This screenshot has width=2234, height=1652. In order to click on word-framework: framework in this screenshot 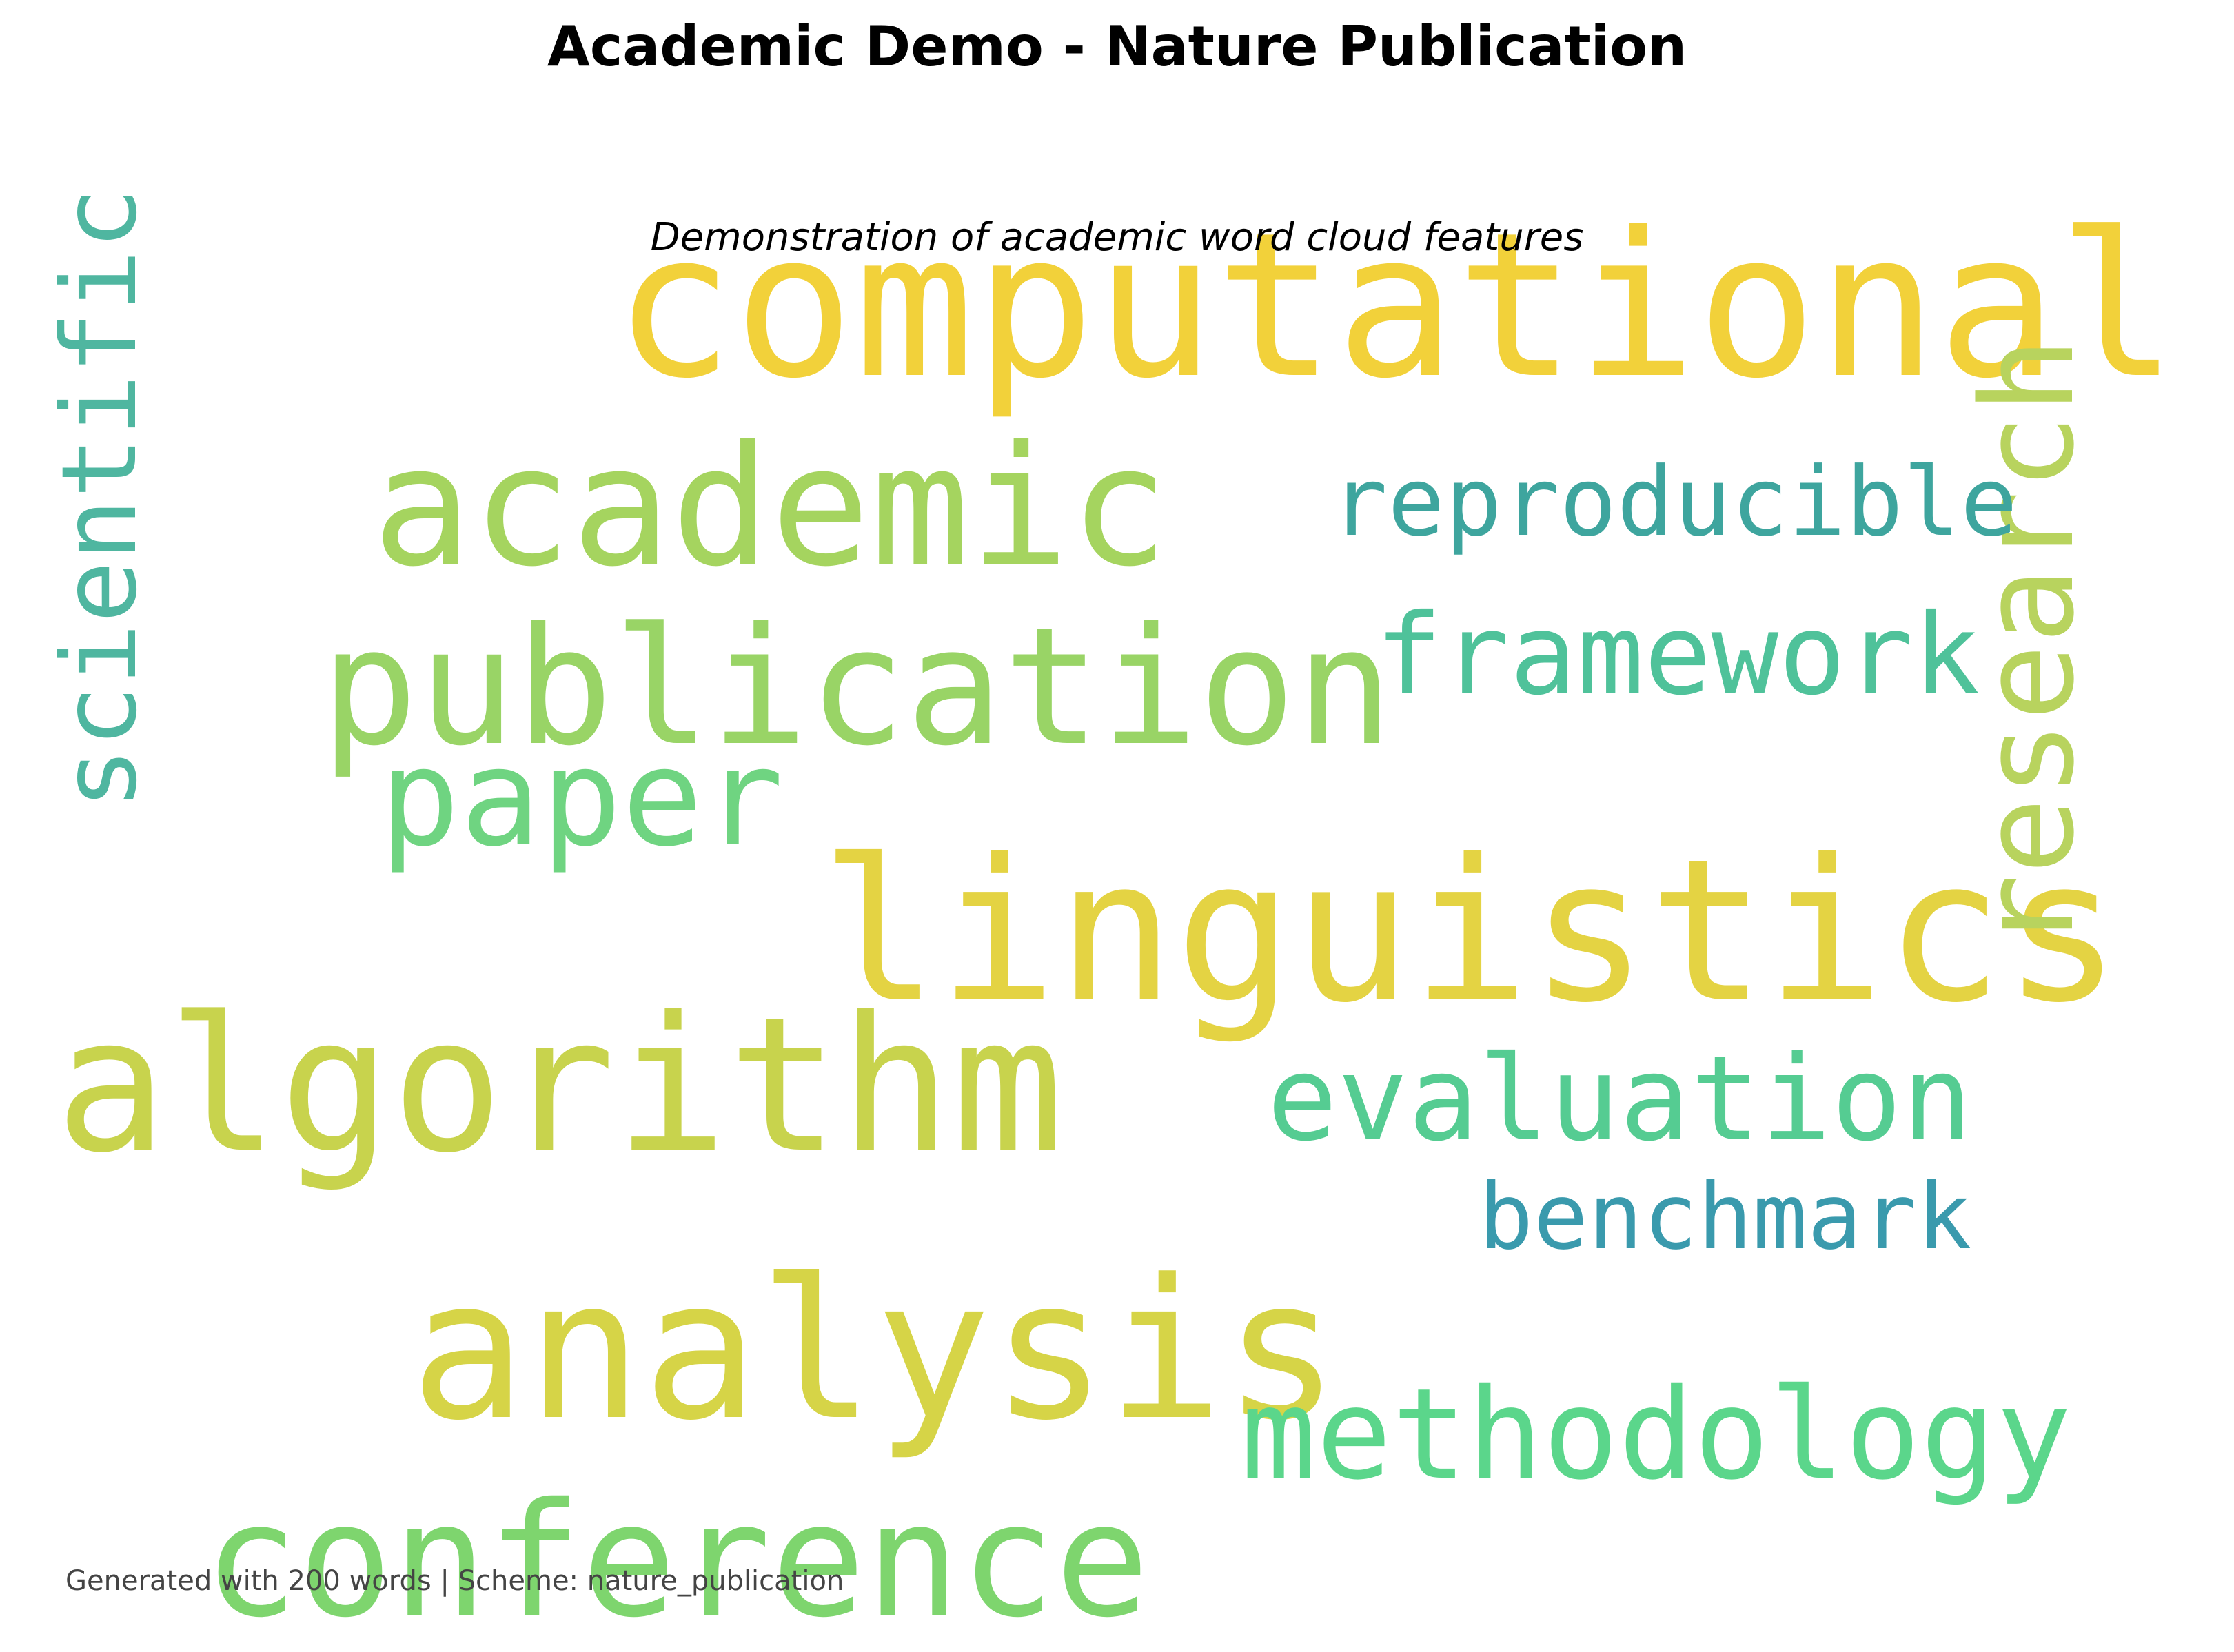, I will do `click(1678, 656)`.